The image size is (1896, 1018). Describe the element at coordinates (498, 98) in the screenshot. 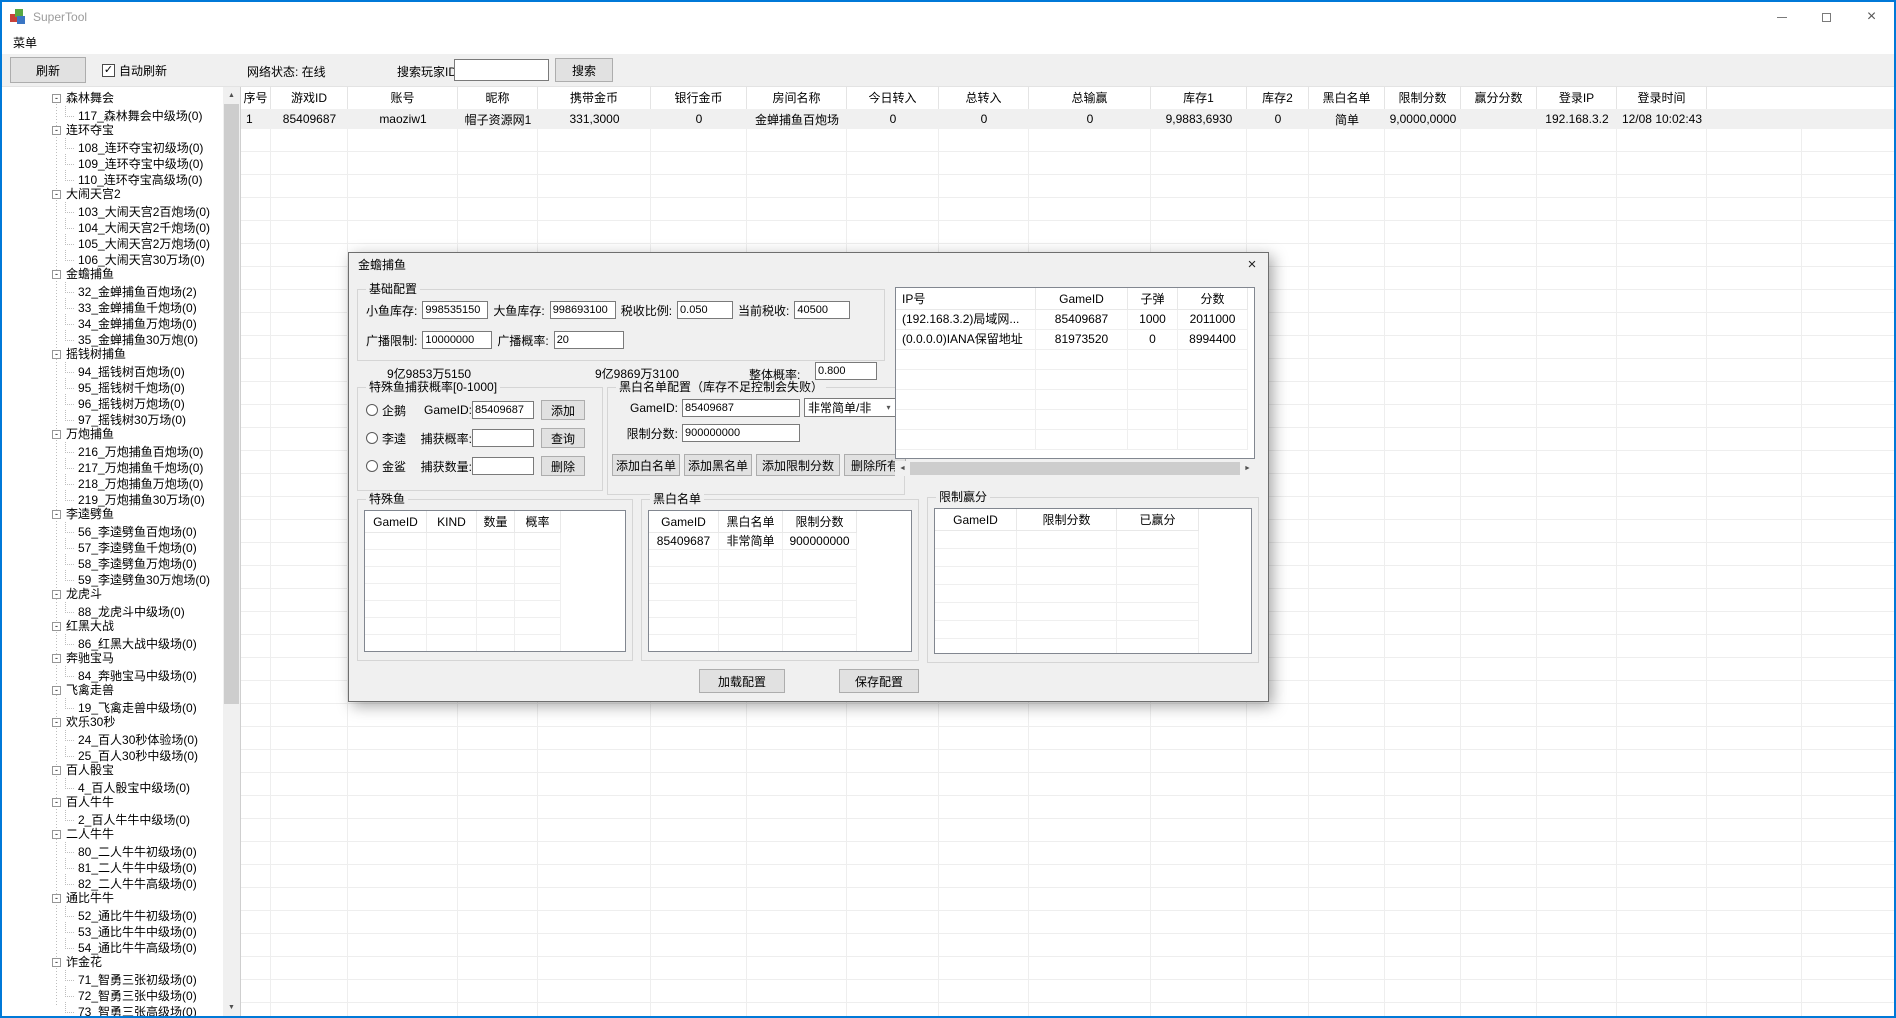

I see `column-header: 昵称` at that location.